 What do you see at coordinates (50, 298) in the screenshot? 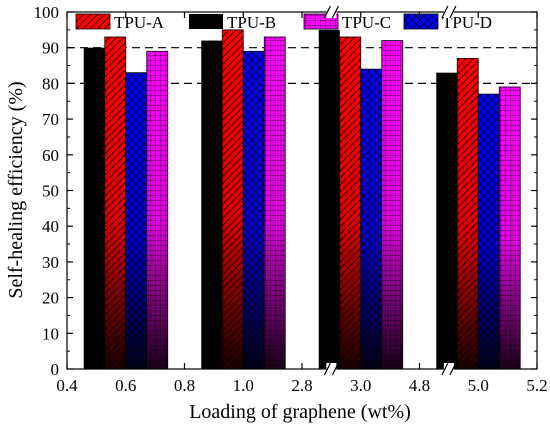
I see `y-tick-label: 20` at bounding box center [50, 298].